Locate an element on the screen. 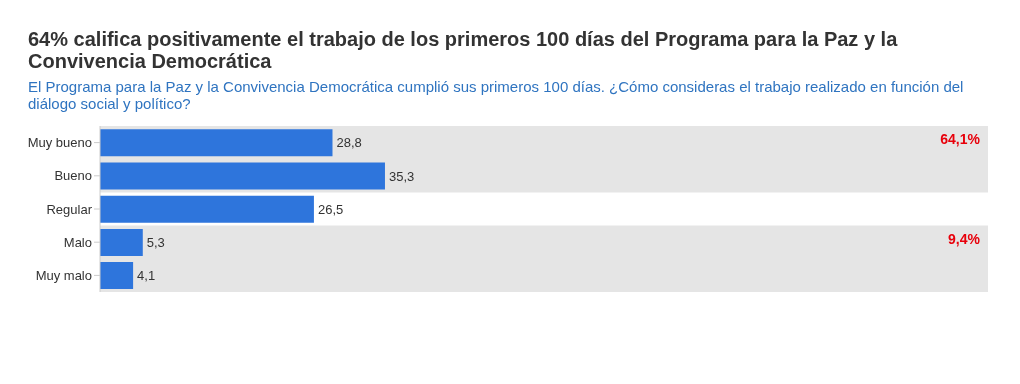 The height and width of the screenshot is (384, 1020). y-tick-label: Regular is located at coordinates (69, 209).